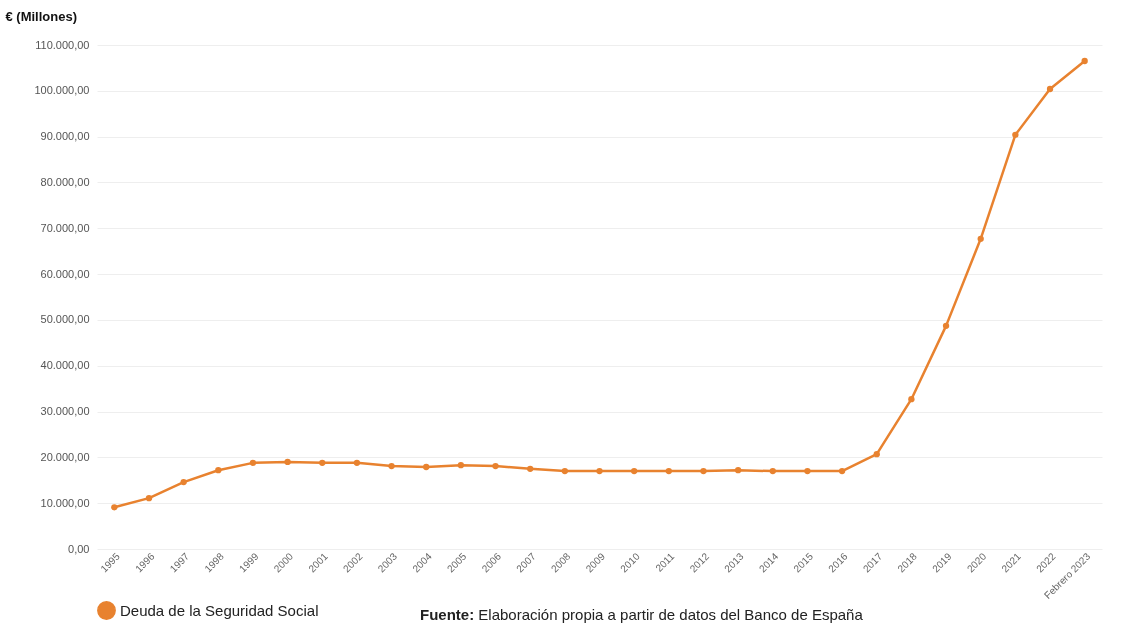 This screenshot has height=631, width=1123. What do you see at coordinates (65, 273) in the screenshot?
I see `y-tick-label: 60.000,00` at bounding box center [65, 273].